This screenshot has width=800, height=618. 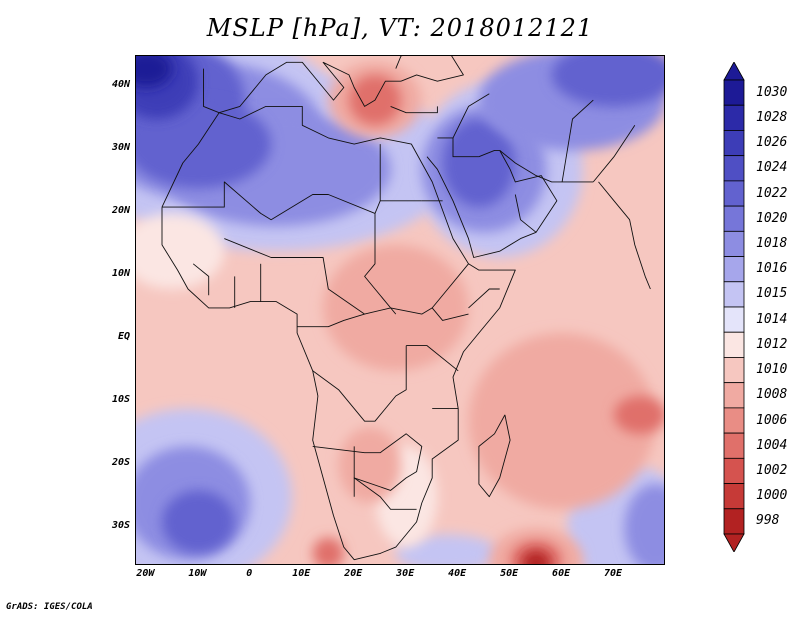 I want to click on colorbar-level-label: 1006, so click(x=772, y=420).